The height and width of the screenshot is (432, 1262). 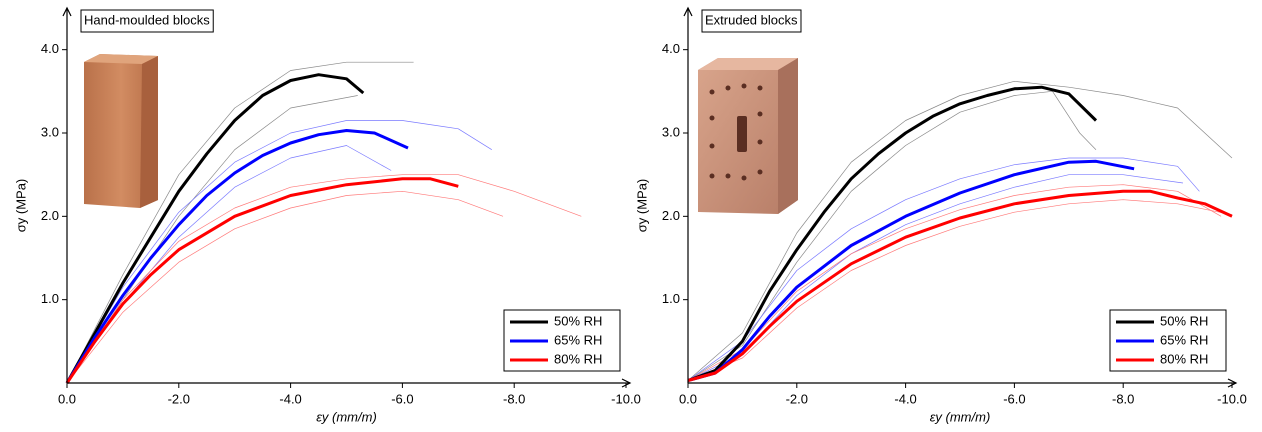 I want to click on block-photo, so click(x=748, y=136).